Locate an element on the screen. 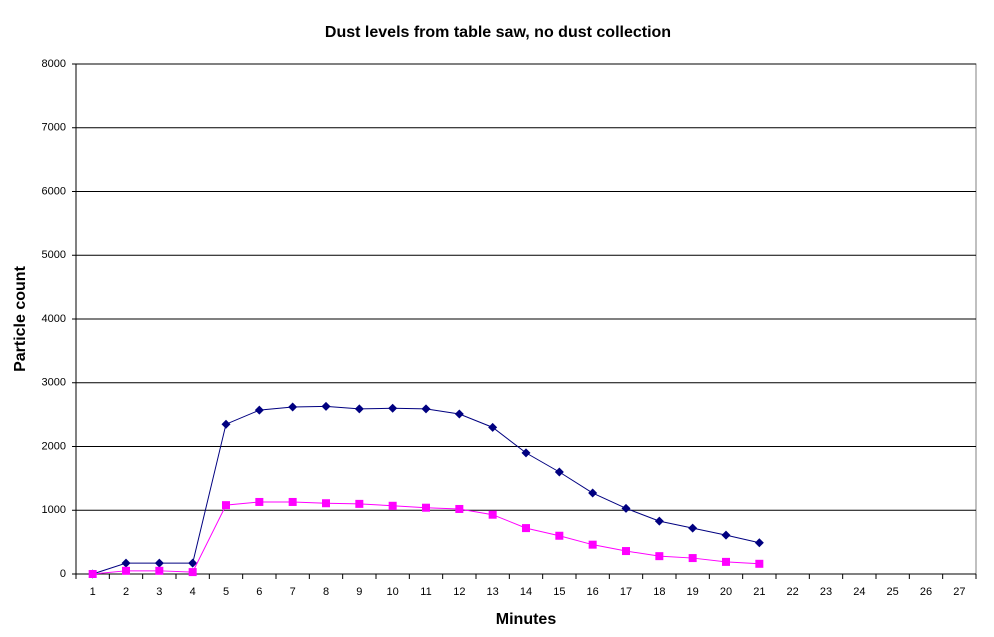 The image size is (994, 637). y-tick-label: 4000 is located at coordinates (54, 319).